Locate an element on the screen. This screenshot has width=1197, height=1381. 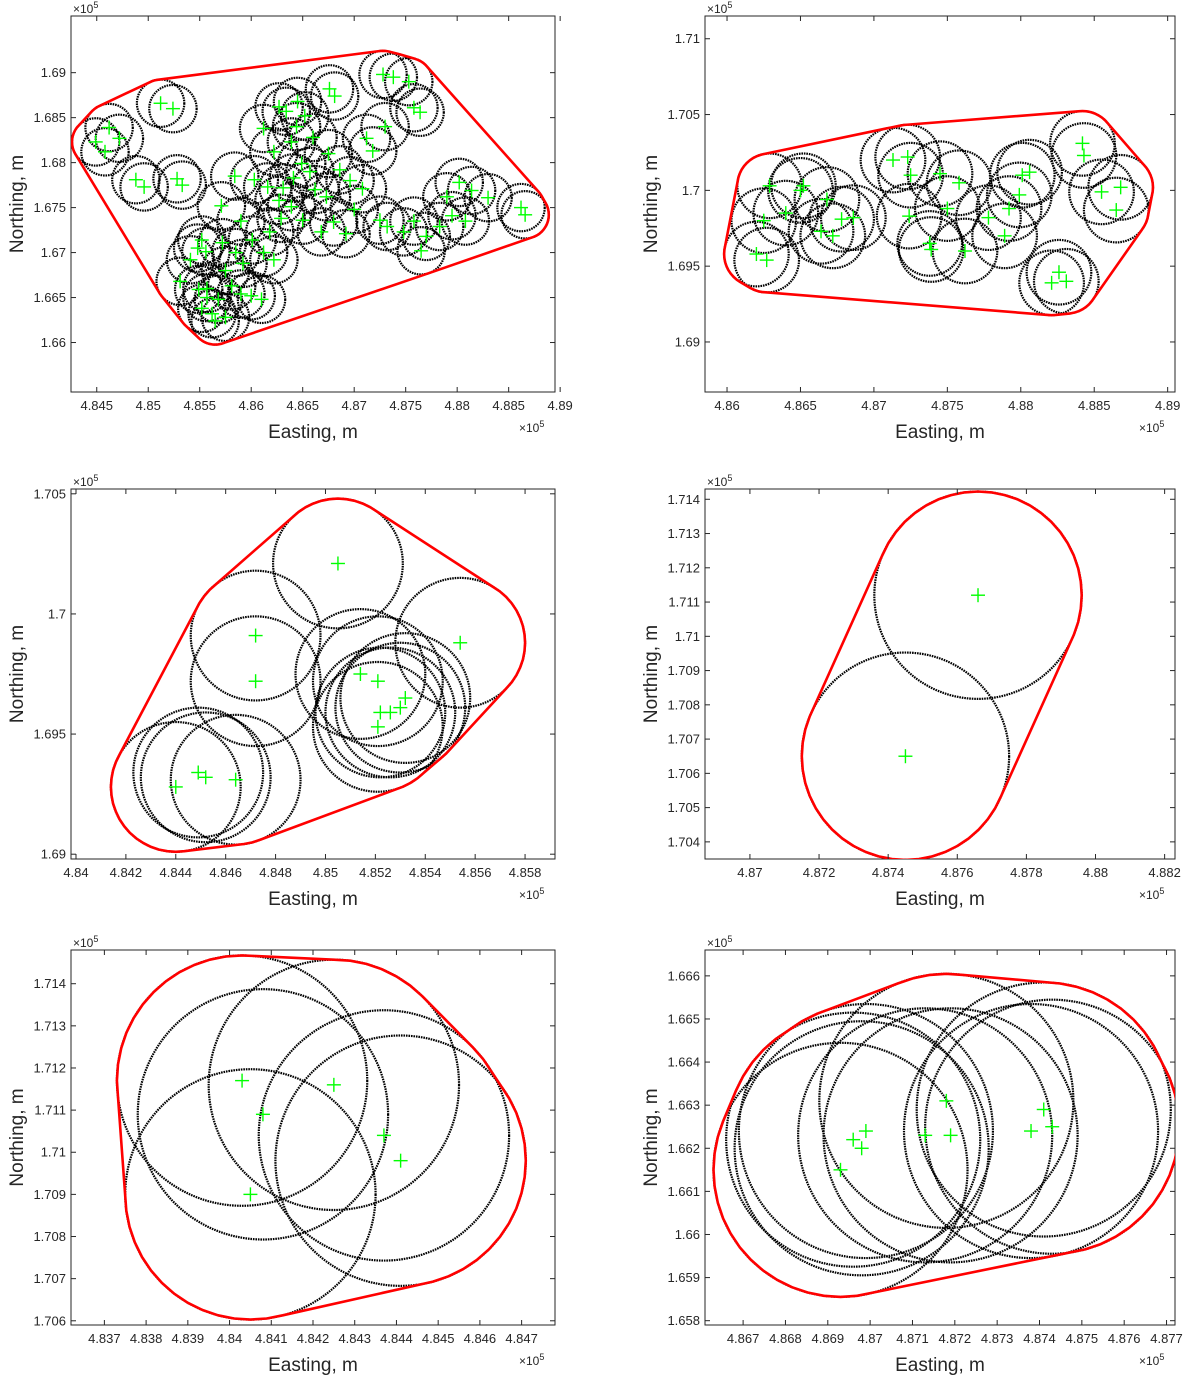
x-tick-label: 4.865 is located at coordinates (800, 405).